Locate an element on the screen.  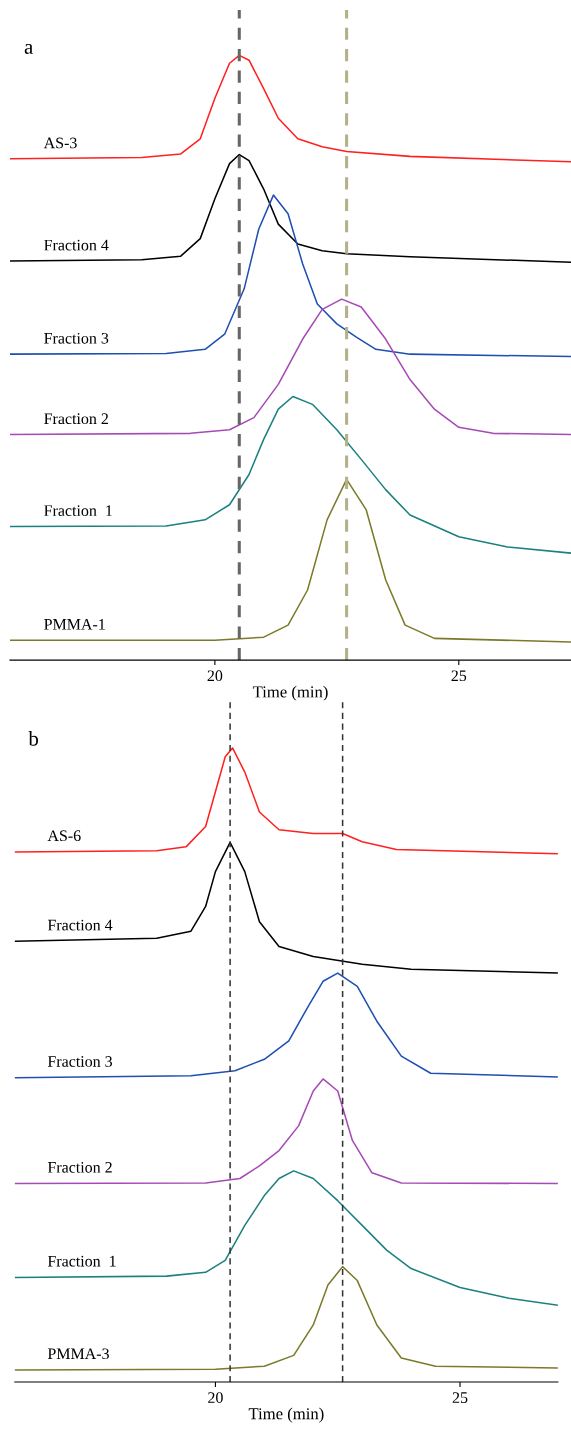
text: a is located at coordinates (28, 48).